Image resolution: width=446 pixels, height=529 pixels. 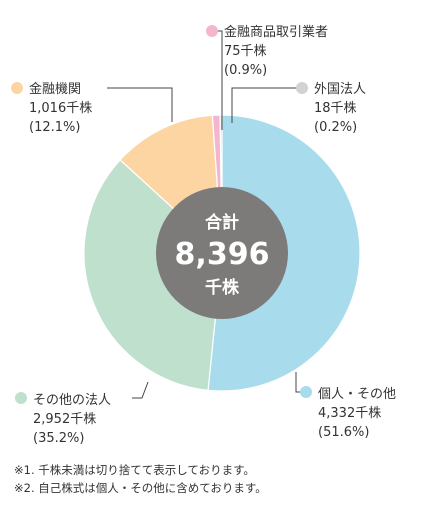 I want to click on slice-name-individuals: 個人・その他, so click(x=357, y=394).